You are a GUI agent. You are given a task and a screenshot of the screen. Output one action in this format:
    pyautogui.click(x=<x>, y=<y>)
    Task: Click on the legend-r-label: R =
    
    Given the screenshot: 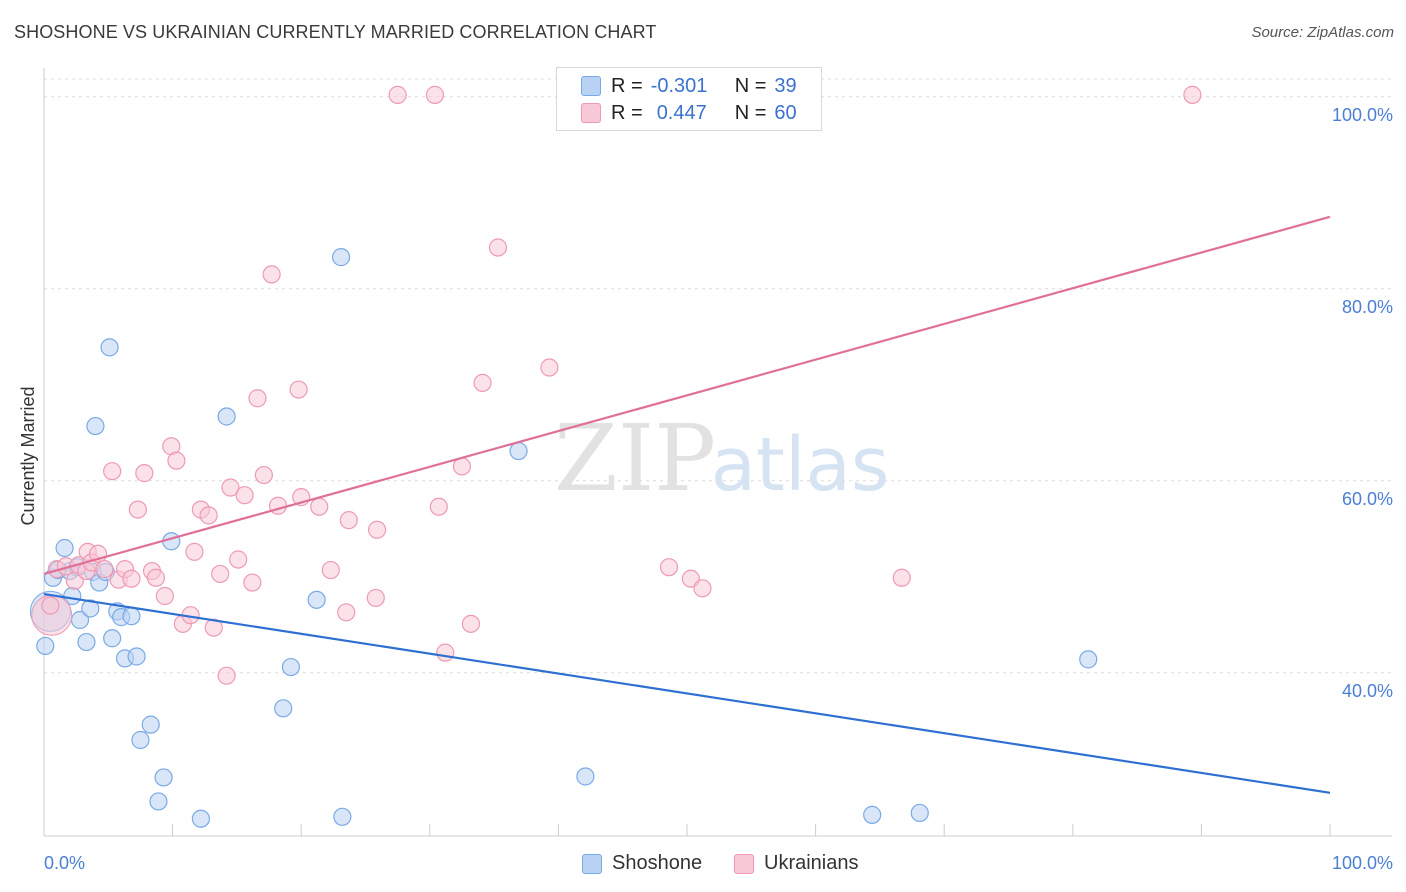 What is the action you would take?
    pyautogui.click(x=627, y=85)
    